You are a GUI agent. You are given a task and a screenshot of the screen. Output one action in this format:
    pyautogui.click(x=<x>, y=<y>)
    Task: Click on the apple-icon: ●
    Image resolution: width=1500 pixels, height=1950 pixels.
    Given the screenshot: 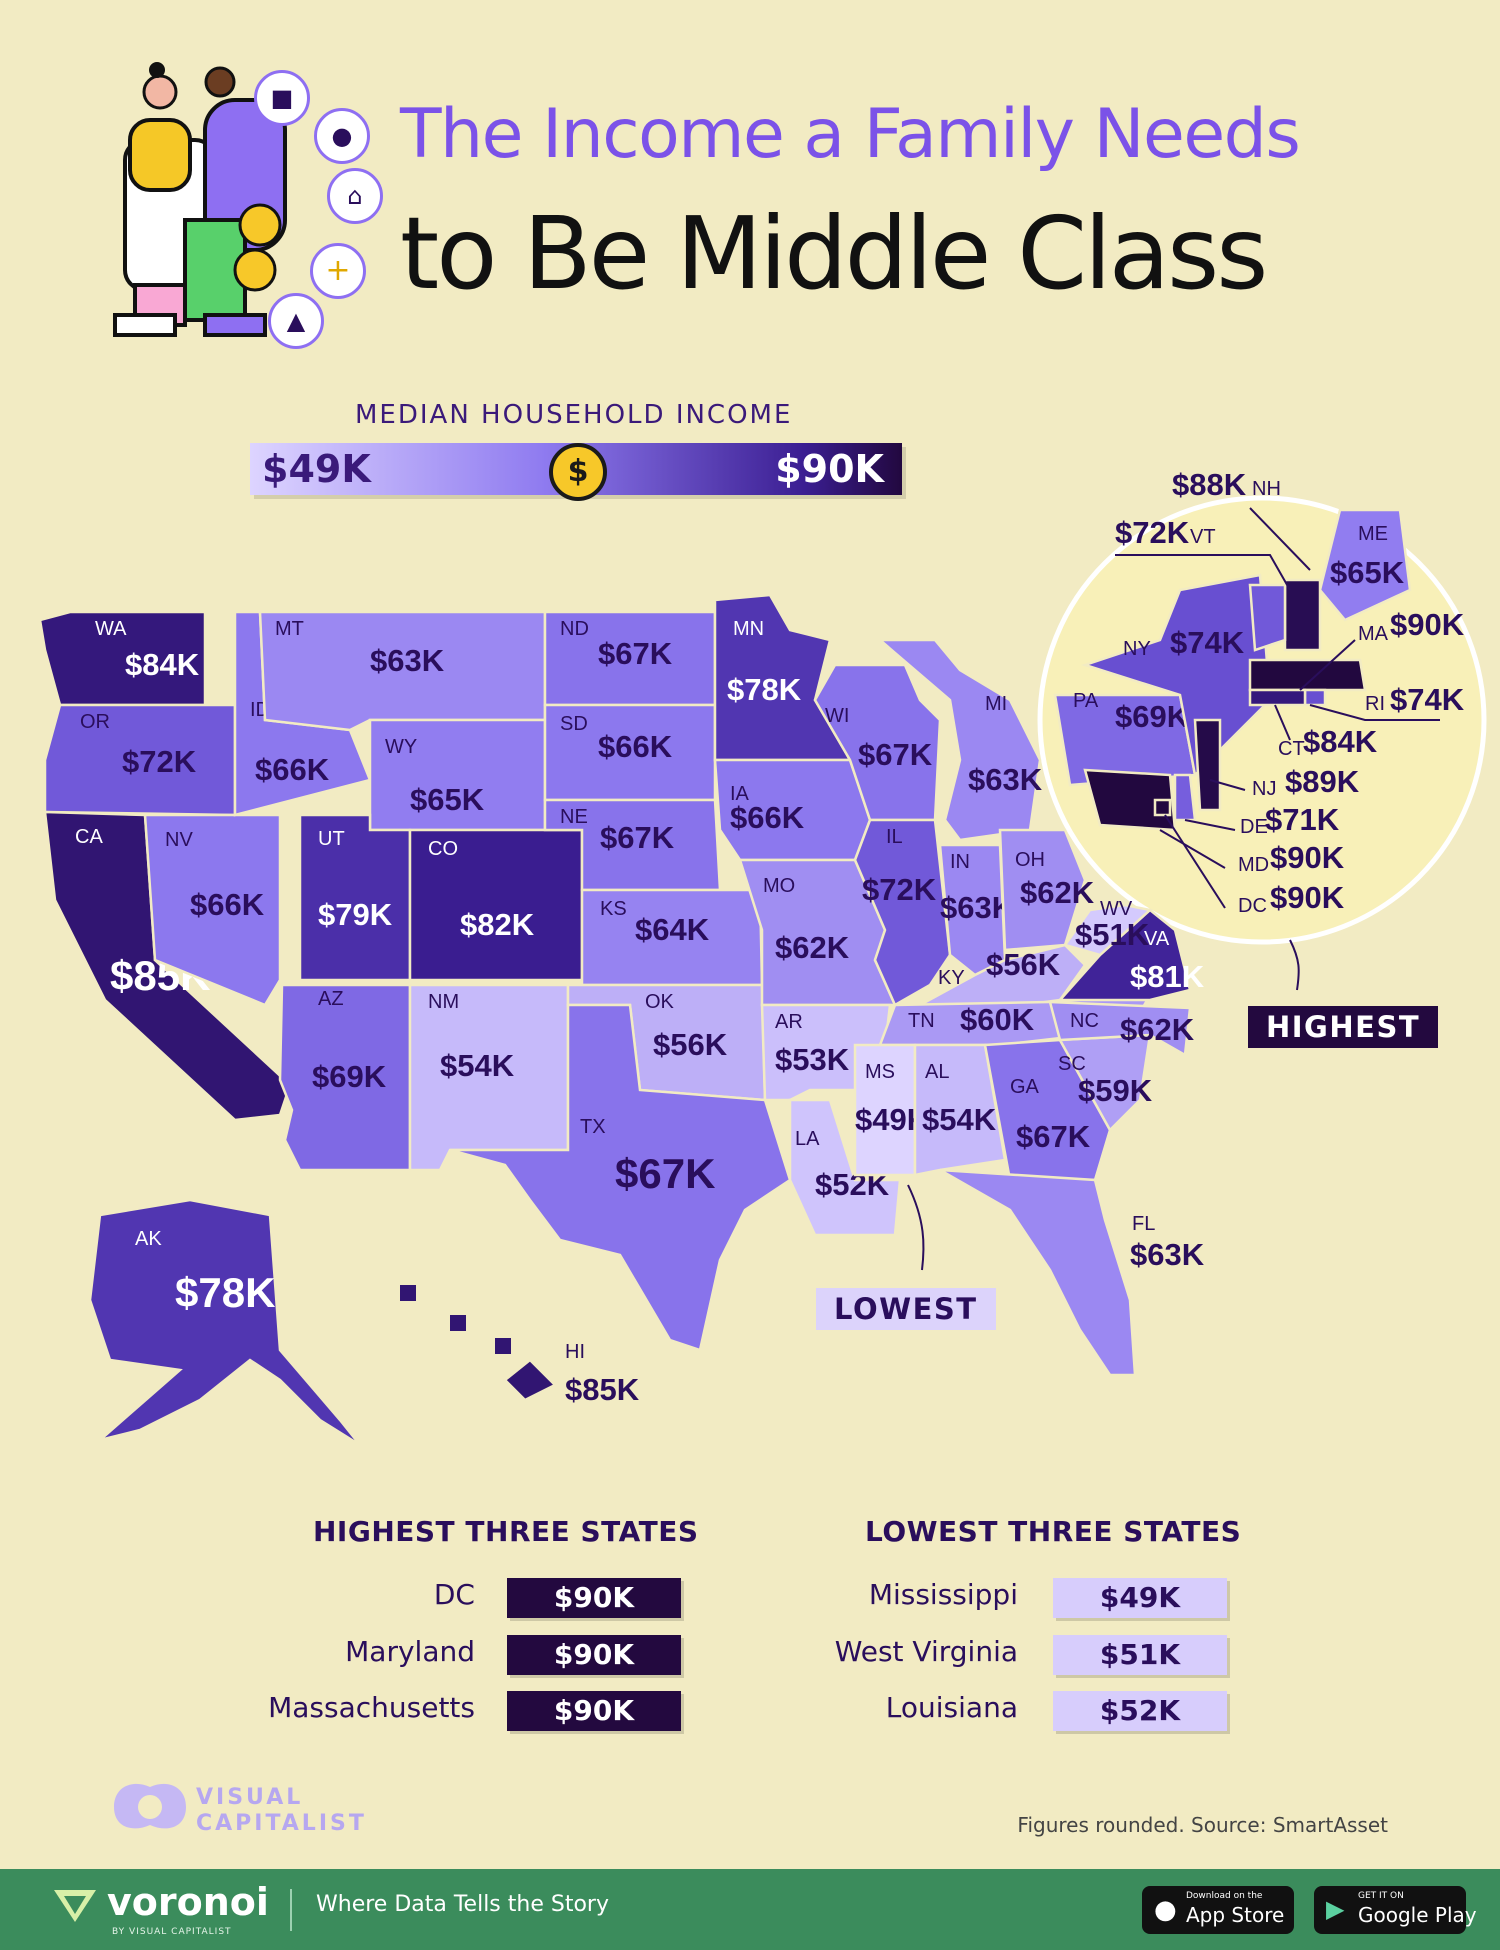 What is the action you would take?
    pyautogui.click(x=1165, y=1910)
    